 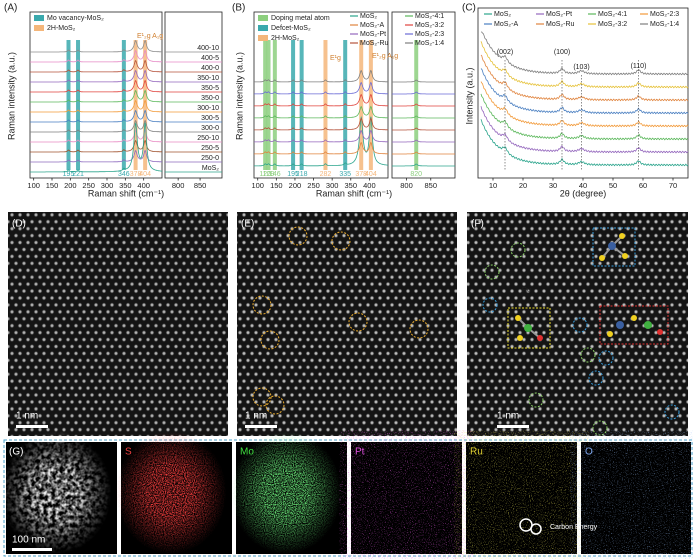 I want to click on map-label: Ru, so click(x=476, y=452).